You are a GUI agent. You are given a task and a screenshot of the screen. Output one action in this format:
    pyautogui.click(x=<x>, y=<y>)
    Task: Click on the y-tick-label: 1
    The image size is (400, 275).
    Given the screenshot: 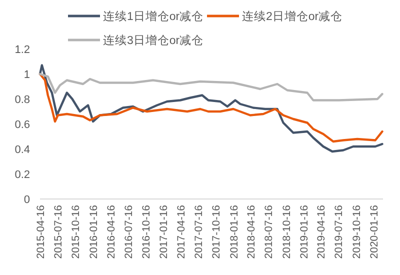 What is the action you would take?
    pyautogui.click(x=27, y=75)
    